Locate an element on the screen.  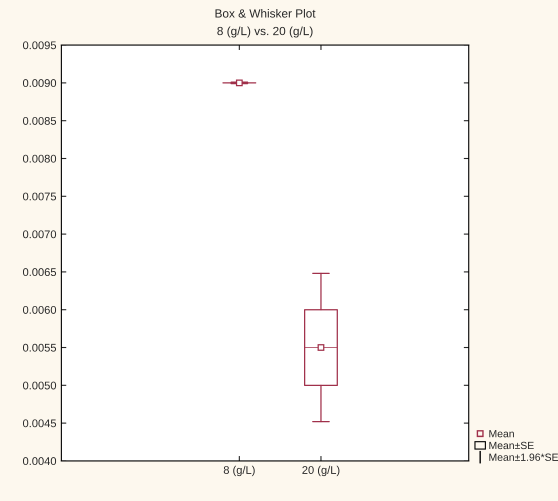
y-tick-label: 0.0050 is located at coordinates (39, 386).